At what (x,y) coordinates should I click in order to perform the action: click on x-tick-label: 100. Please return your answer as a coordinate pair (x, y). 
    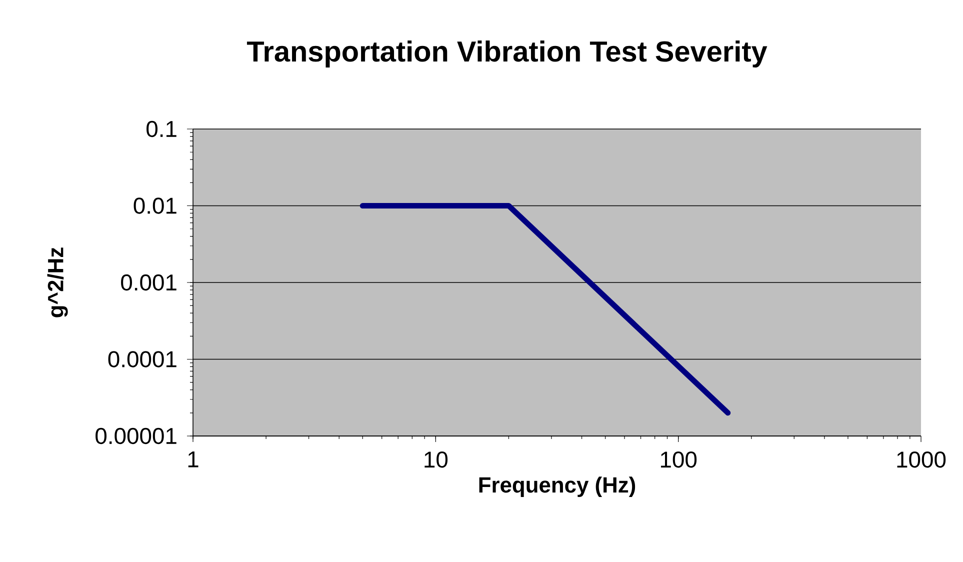
    Looking at the image, I should click on (678, 460).